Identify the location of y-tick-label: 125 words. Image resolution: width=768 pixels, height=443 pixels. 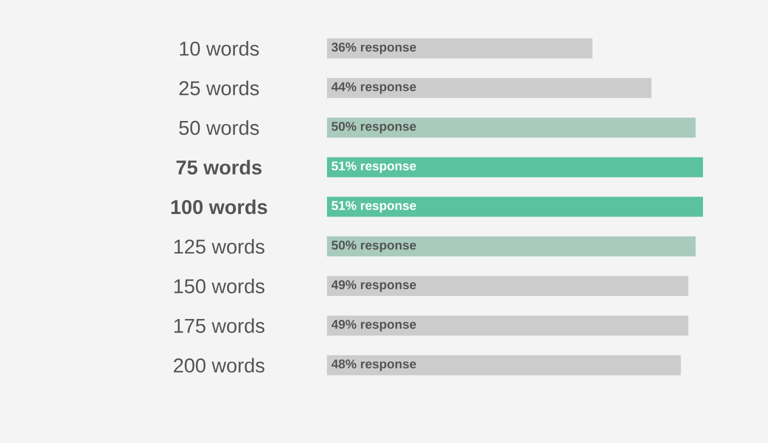
(219, 246).